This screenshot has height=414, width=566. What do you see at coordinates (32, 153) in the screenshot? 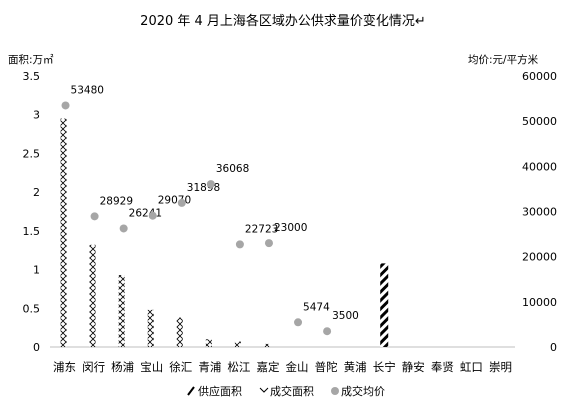
I see `left-tick-label: 2.5` at bounding box center [32, 153].